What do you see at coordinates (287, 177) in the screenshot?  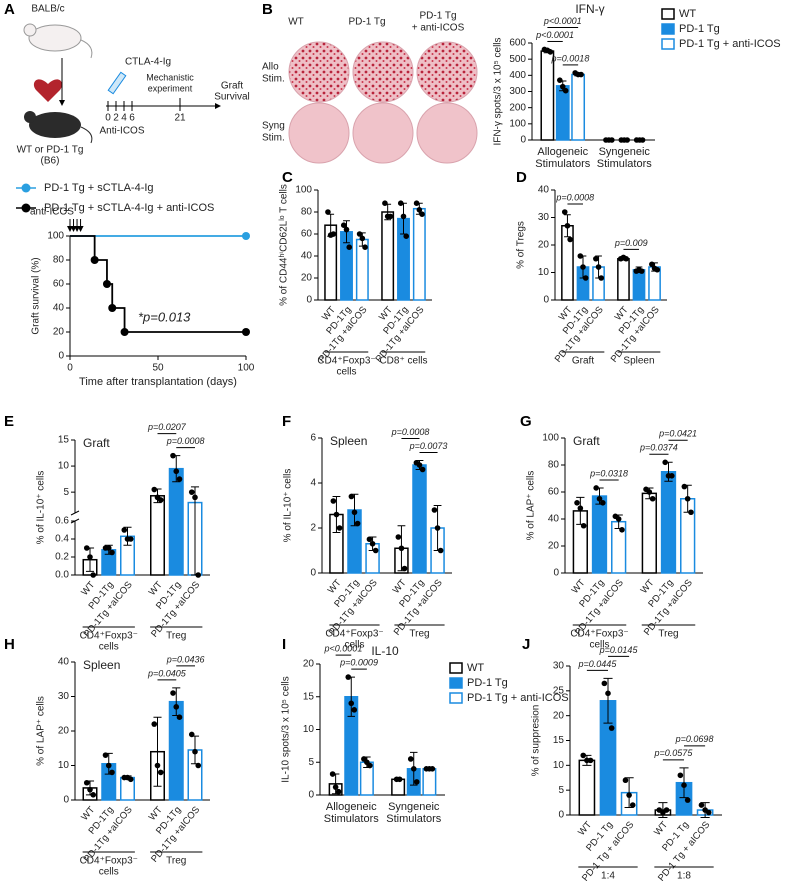 I see `panel-letter: C` at bounding box center [287, 177].